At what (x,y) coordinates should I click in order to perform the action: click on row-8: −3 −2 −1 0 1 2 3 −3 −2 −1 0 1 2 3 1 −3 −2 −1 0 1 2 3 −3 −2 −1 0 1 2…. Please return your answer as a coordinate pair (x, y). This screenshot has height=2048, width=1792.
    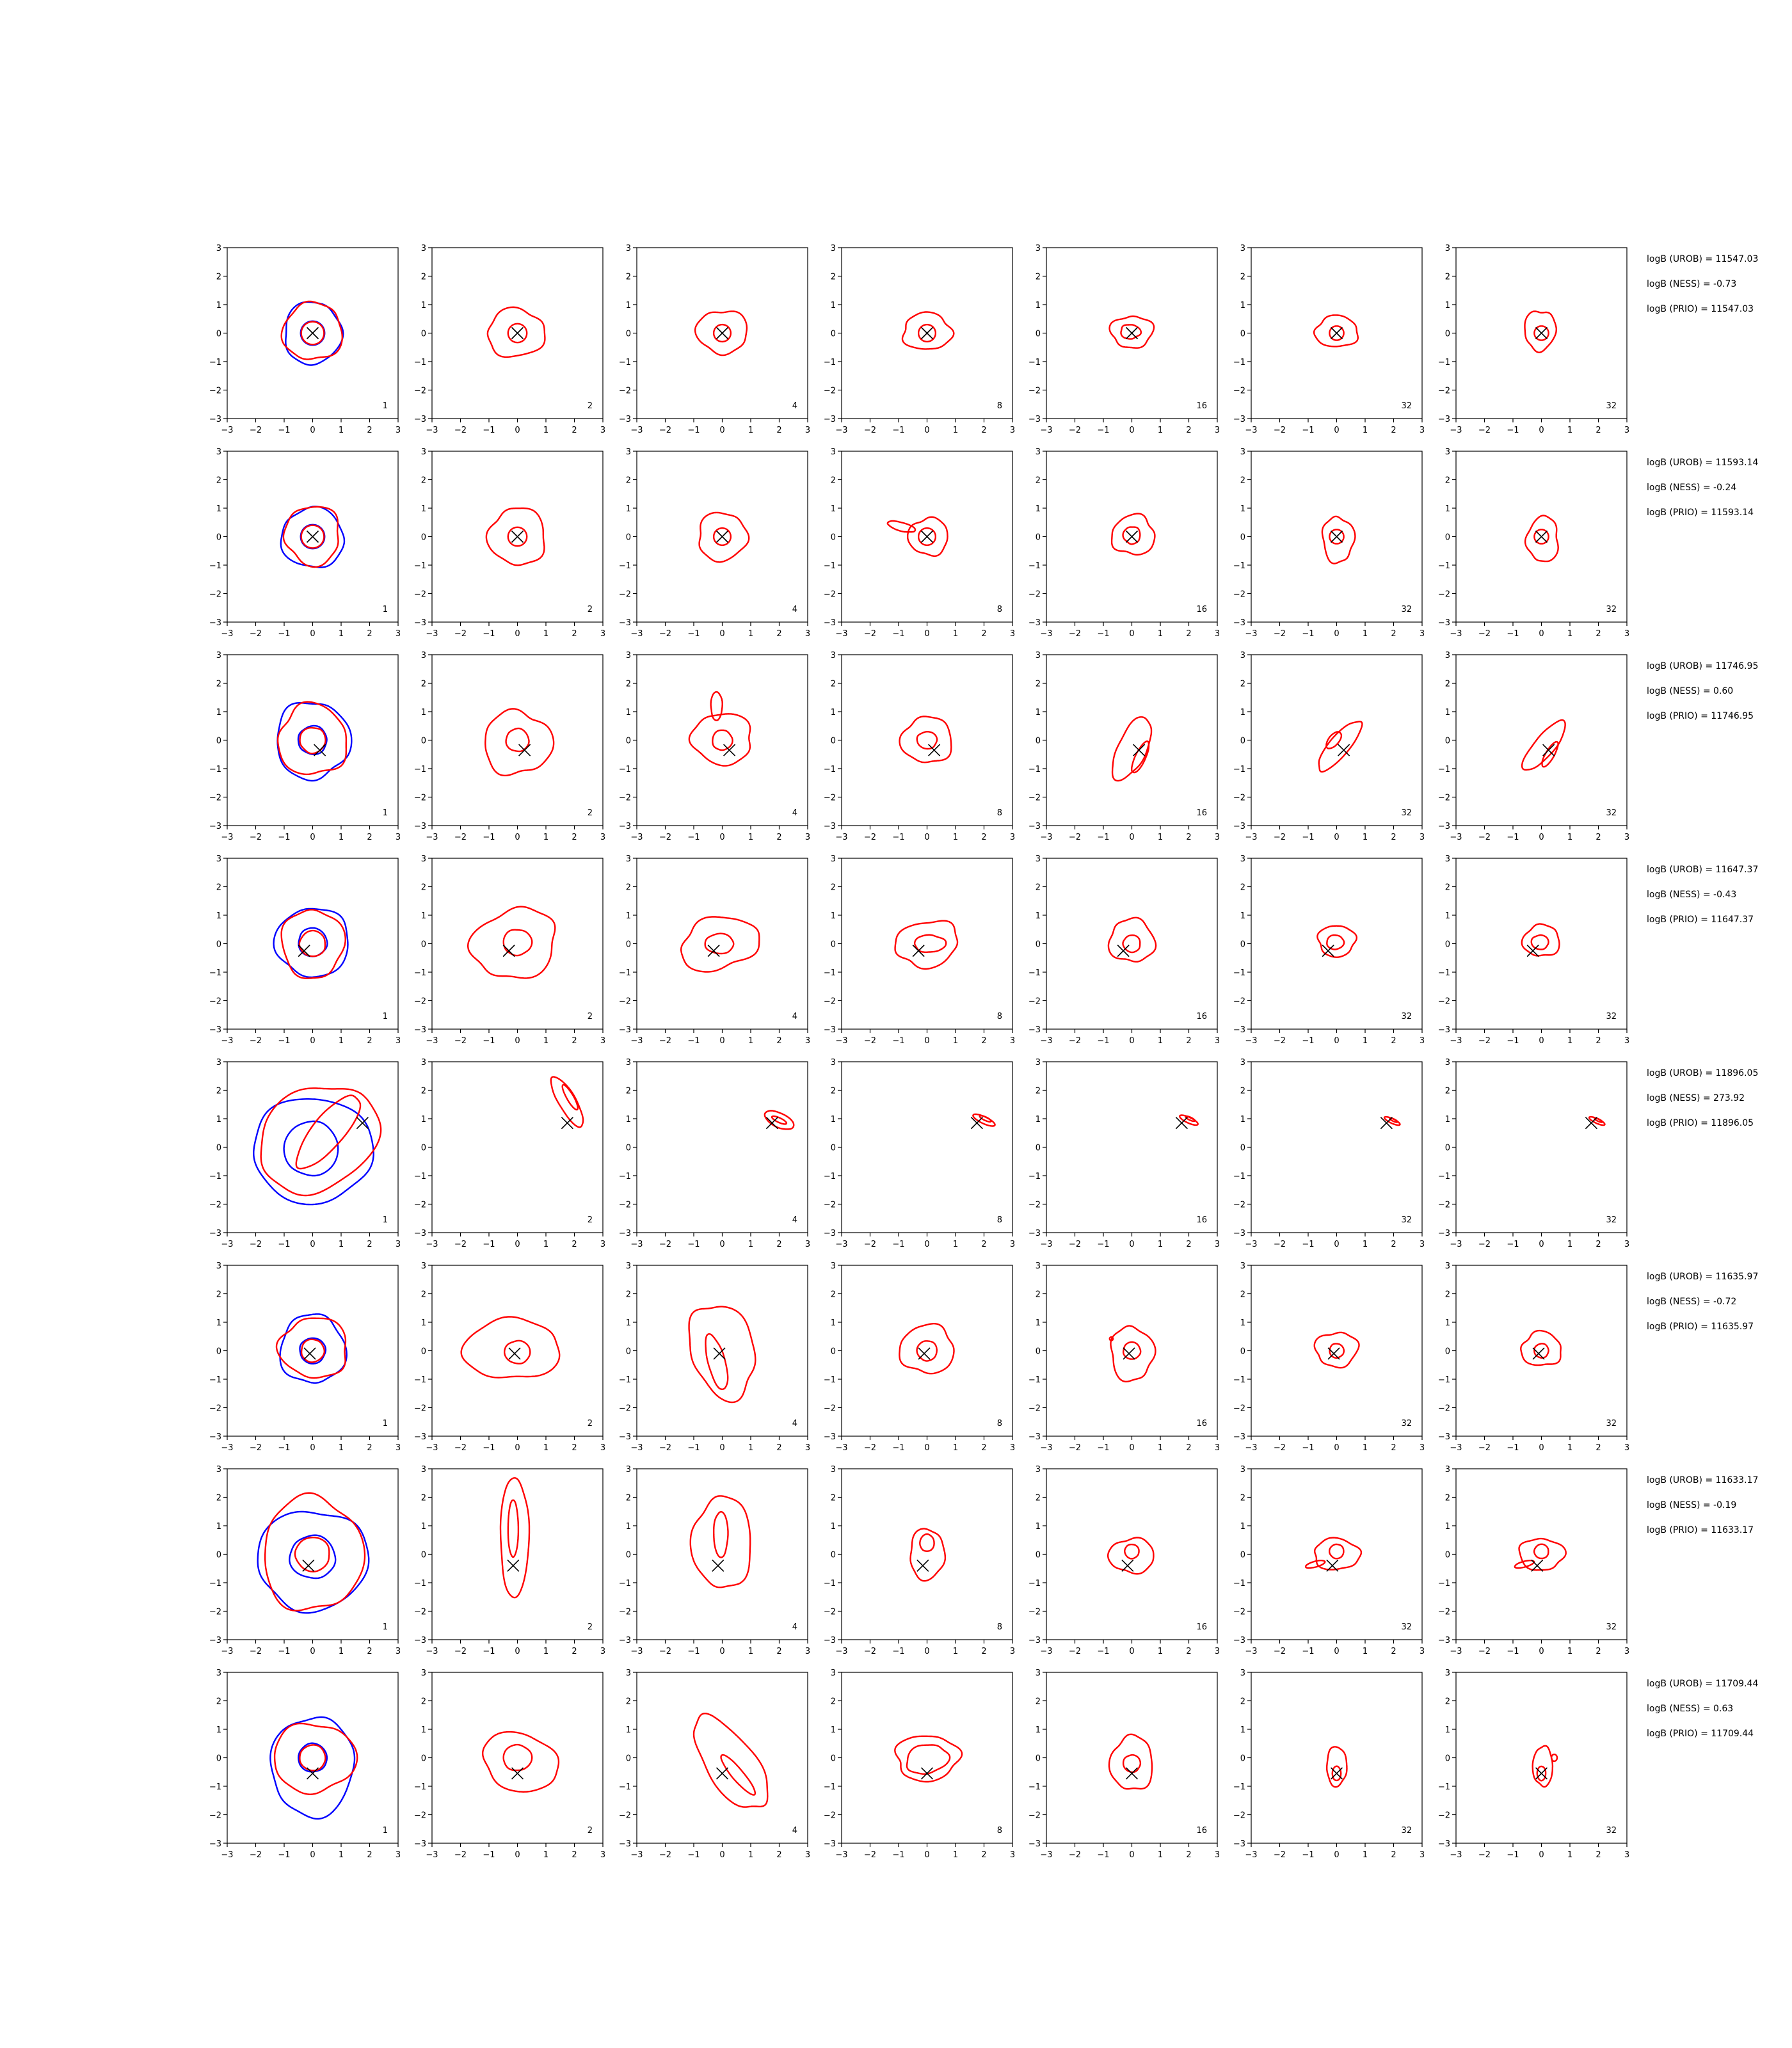
    Looking at the image, I should click on (984, 1764).